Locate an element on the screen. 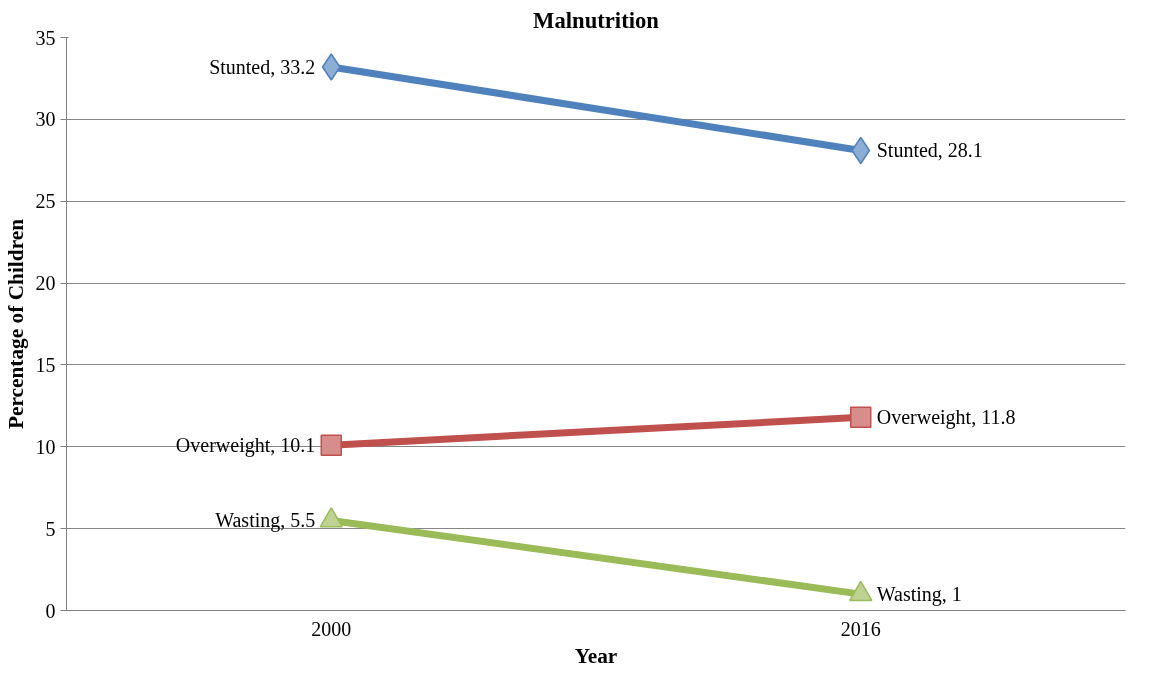 The image size is (1158, 678). y-tick-label: 0 is located at coordinates (50, 610).